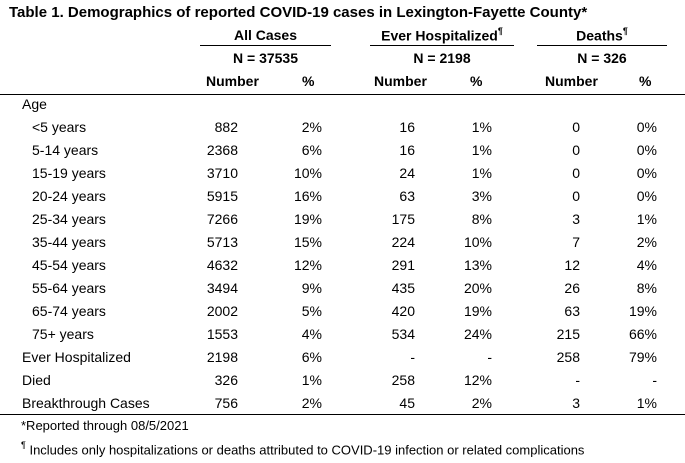 The height and width of the screenshot is (463, 685). Describe the element at coordinates (36, 380) in the screenshot. I see `row-label: Died` at that location.